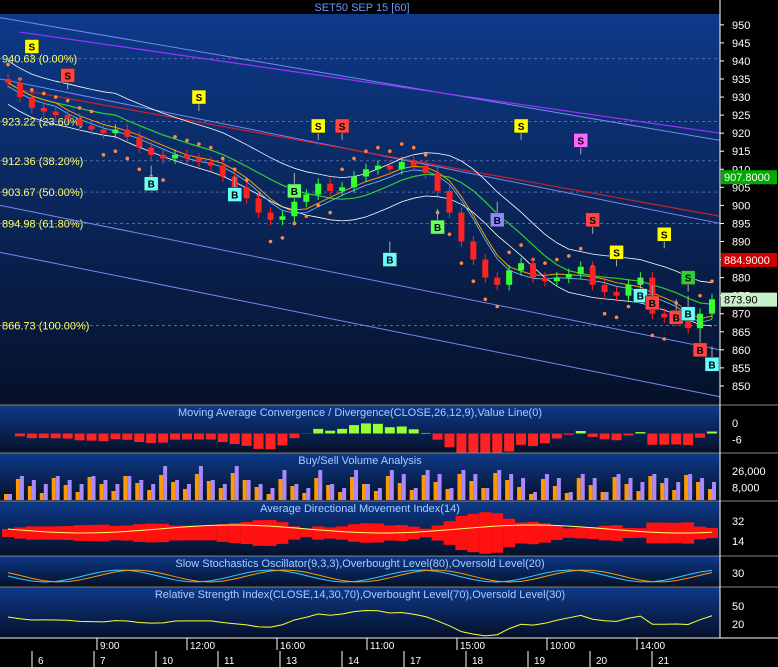 The height and width of the screenshot is (667, 778). Describe the element at coordinates (747, 178) in the screenshot. I see `price-marker-label: 907.8000` at that location.